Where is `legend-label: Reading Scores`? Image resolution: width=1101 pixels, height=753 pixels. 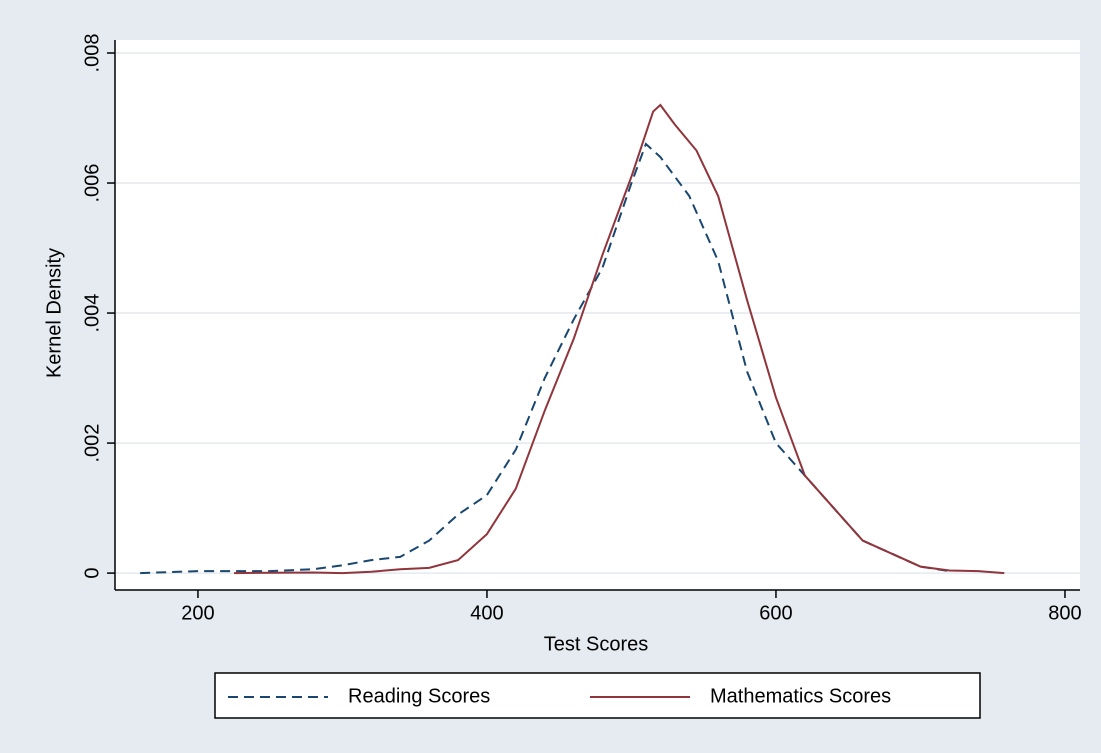 legend-label: Reading Scores is located at coordinates (419, 696).